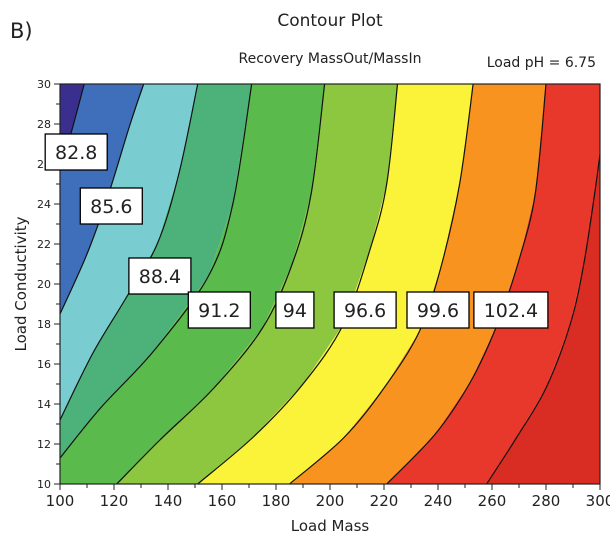  Describe the element at coordinates (330, 59) in the screenshot. I see `chart-subtitle: Recovery MassOut/MassIn` at that location.